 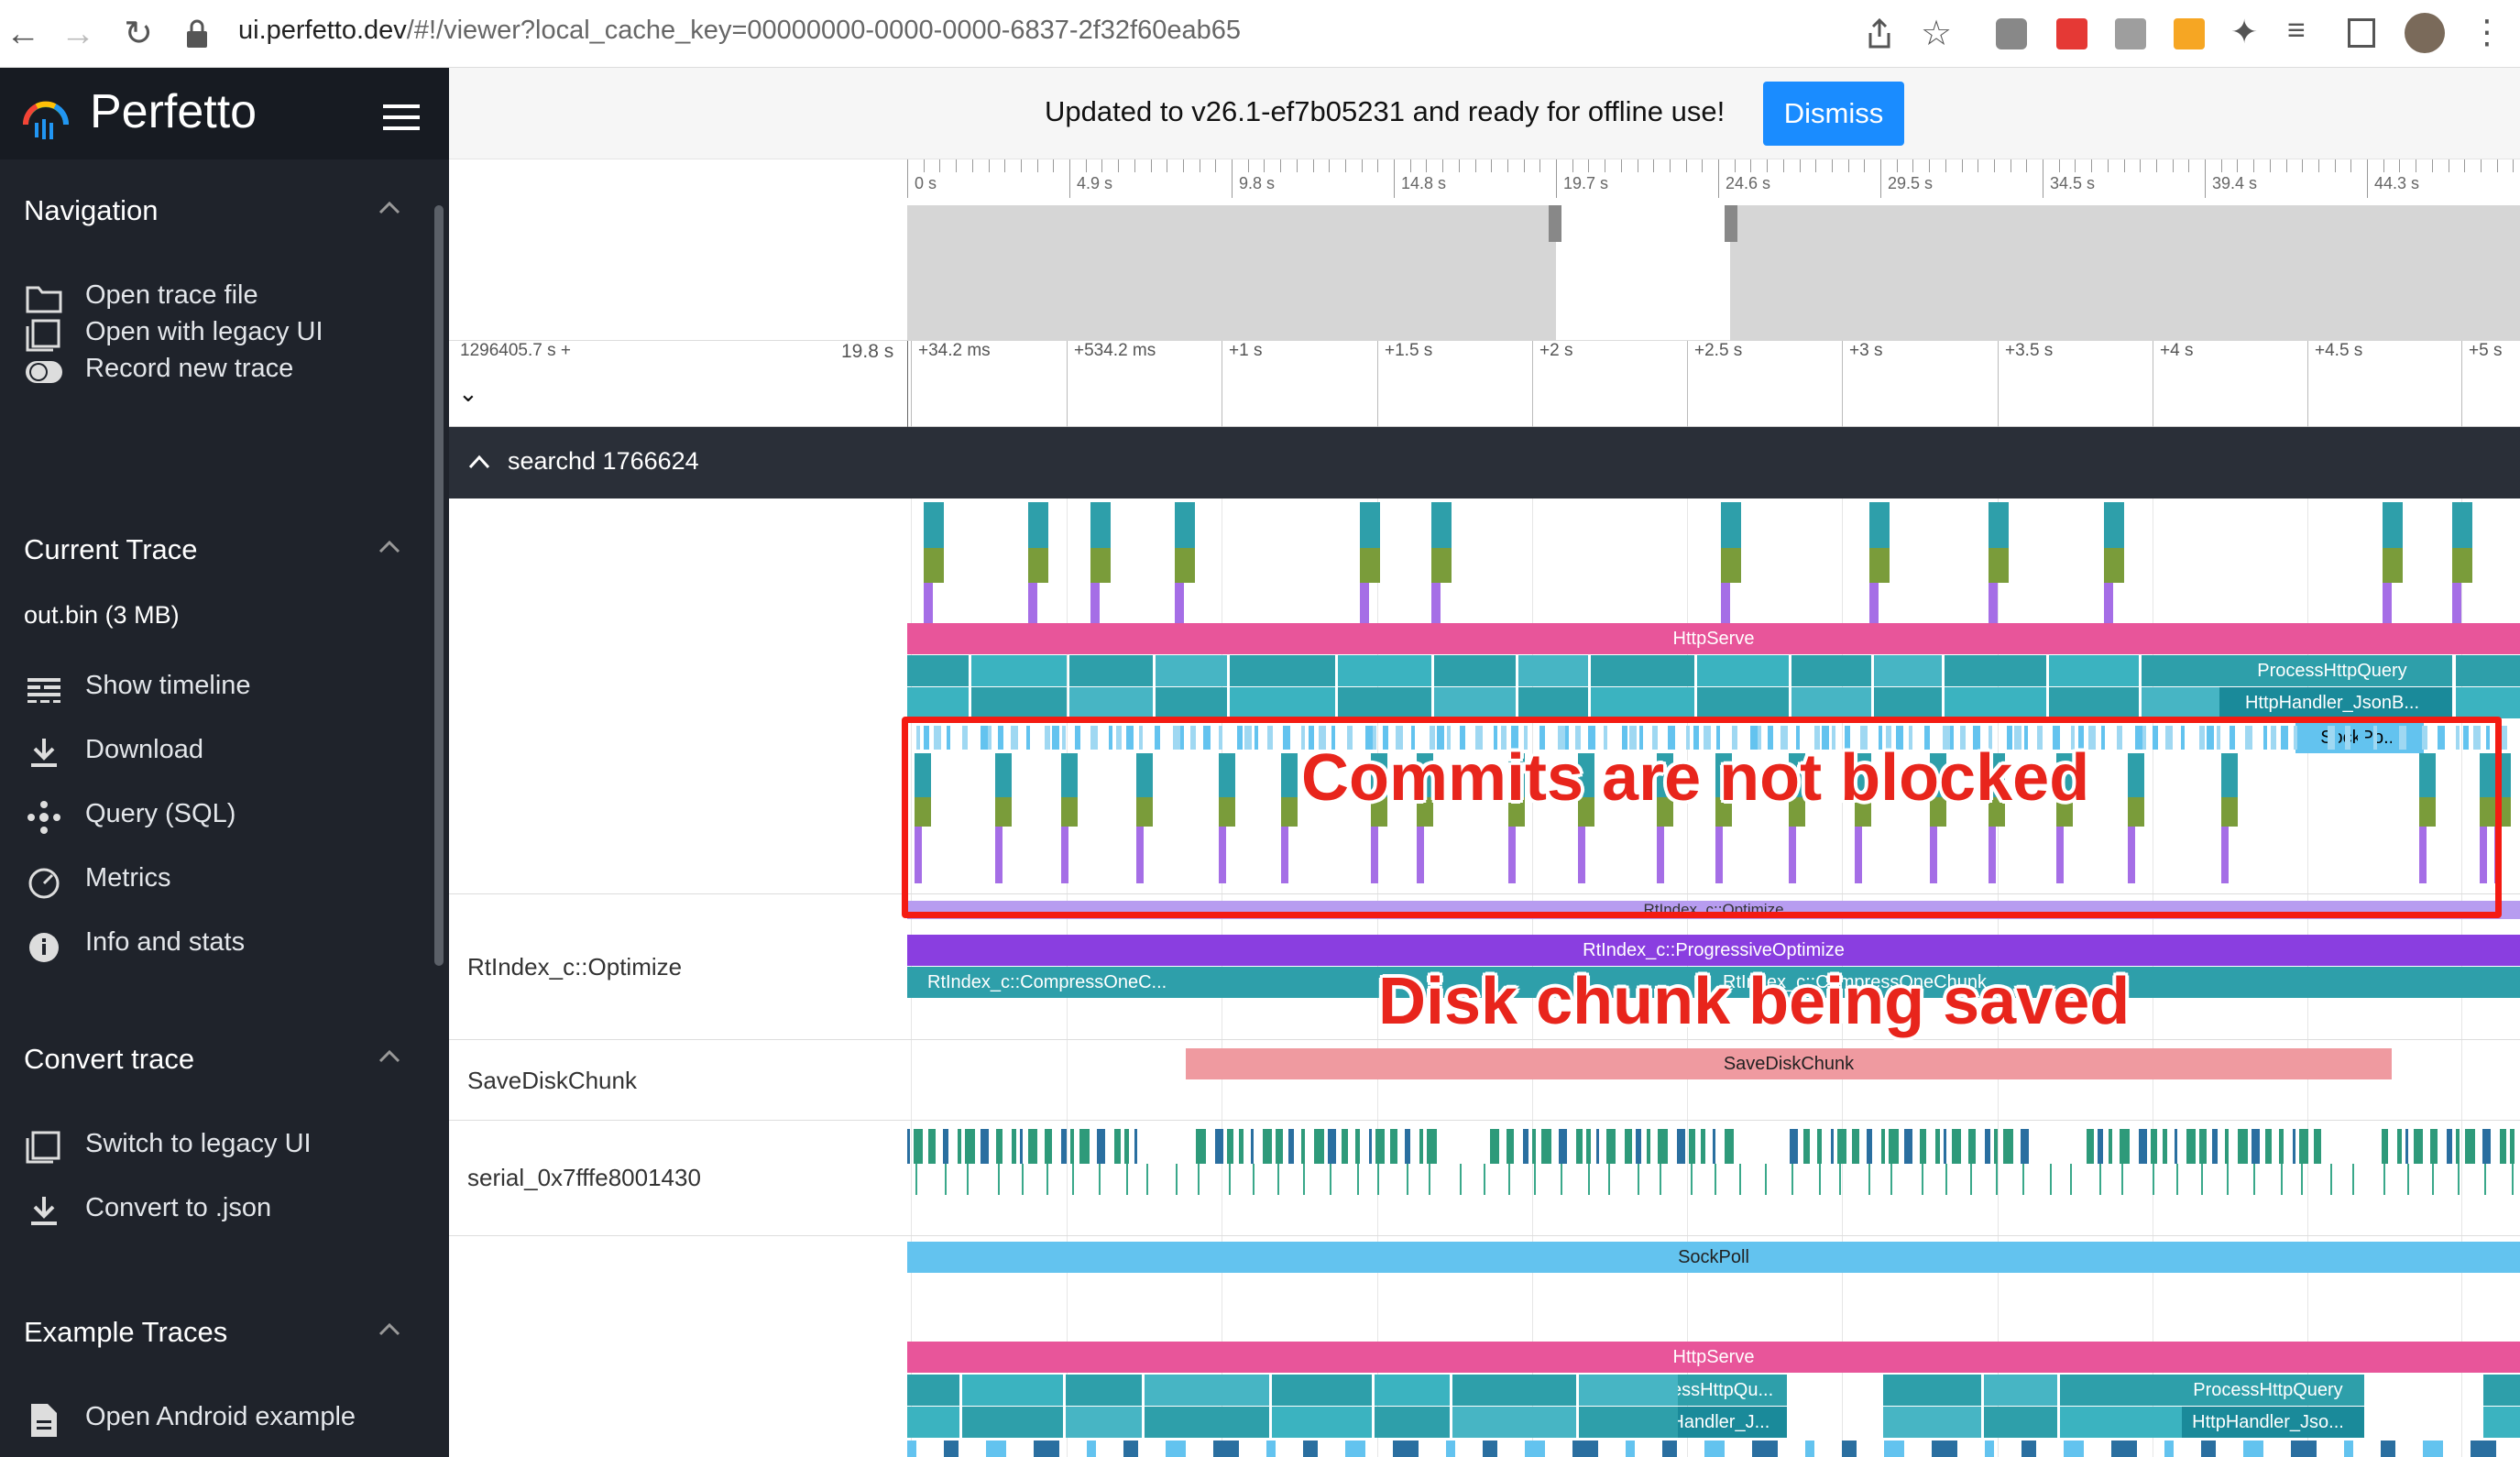 I want to click on chevron-up-icon, so click(x=389, y=1330).